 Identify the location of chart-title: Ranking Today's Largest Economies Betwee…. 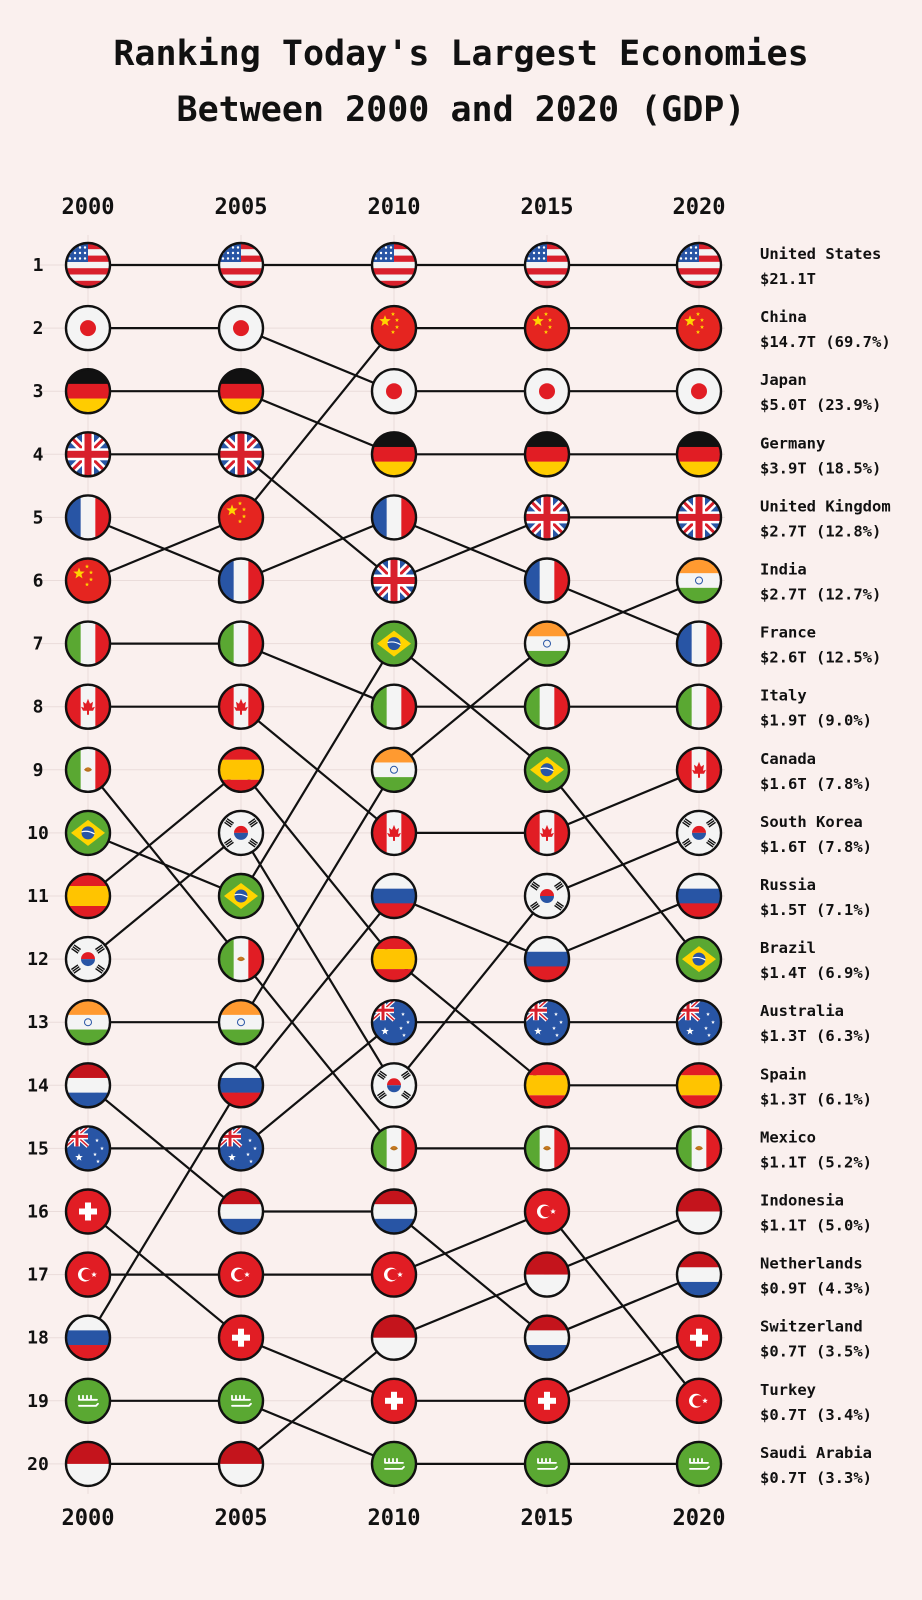
(461, 82).